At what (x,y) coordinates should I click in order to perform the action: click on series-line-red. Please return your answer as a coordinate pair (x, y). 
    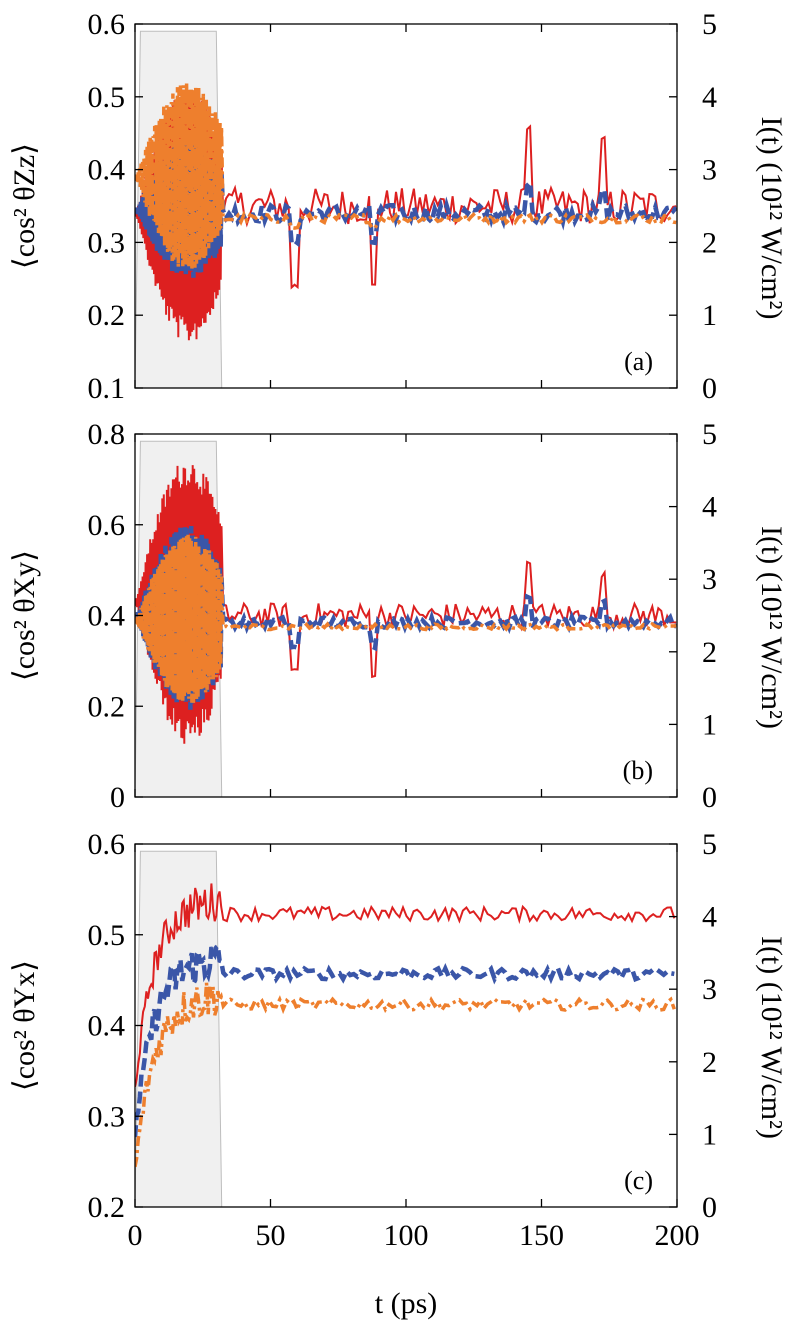
    Looking at the image, I should click on (405, 985).